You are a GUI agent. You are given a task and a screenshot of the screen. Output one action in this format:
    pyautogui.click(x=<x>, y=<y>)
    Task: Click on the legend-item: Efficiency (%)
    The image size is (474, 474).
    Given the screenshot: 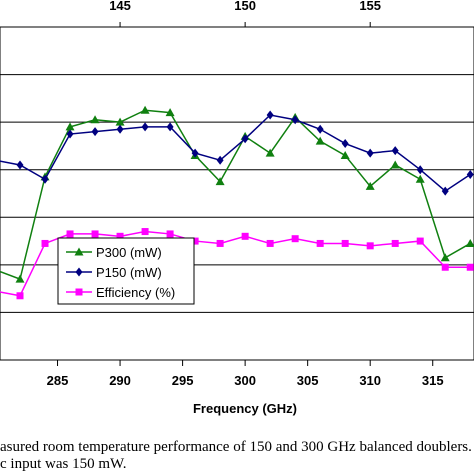 What is the action you would take?
    pyautogui.click(x=120, y=292)
    